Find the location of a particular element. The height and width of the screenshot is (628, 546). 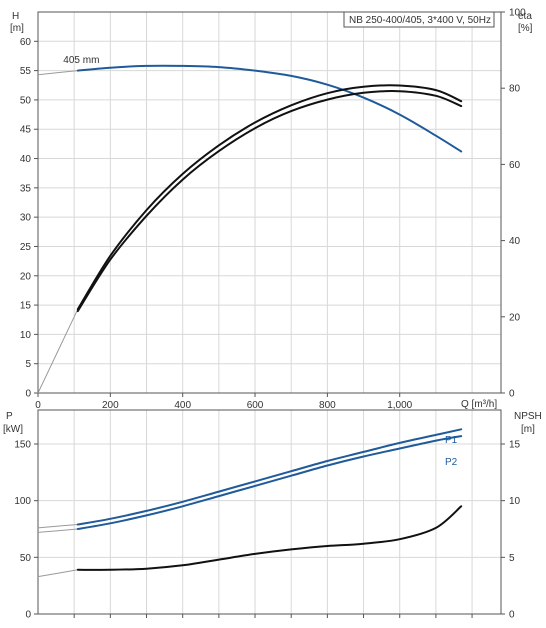

left-tick-label: 45 is located at coordinates (26, 130).